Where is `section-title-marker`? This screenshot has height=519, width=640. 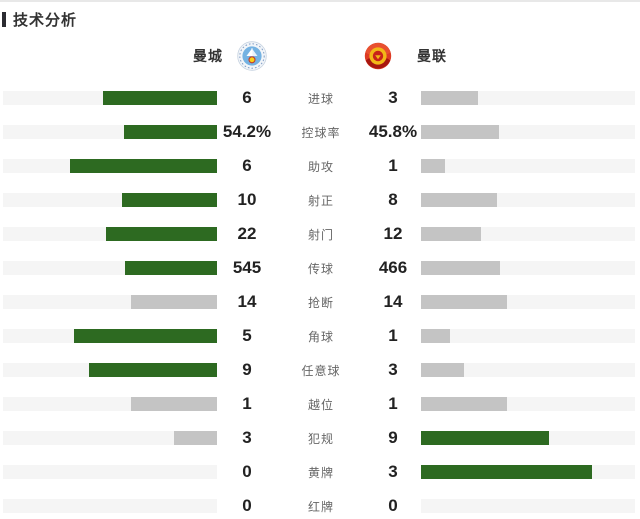 section-title-marker is located at coordinates (4, 19).